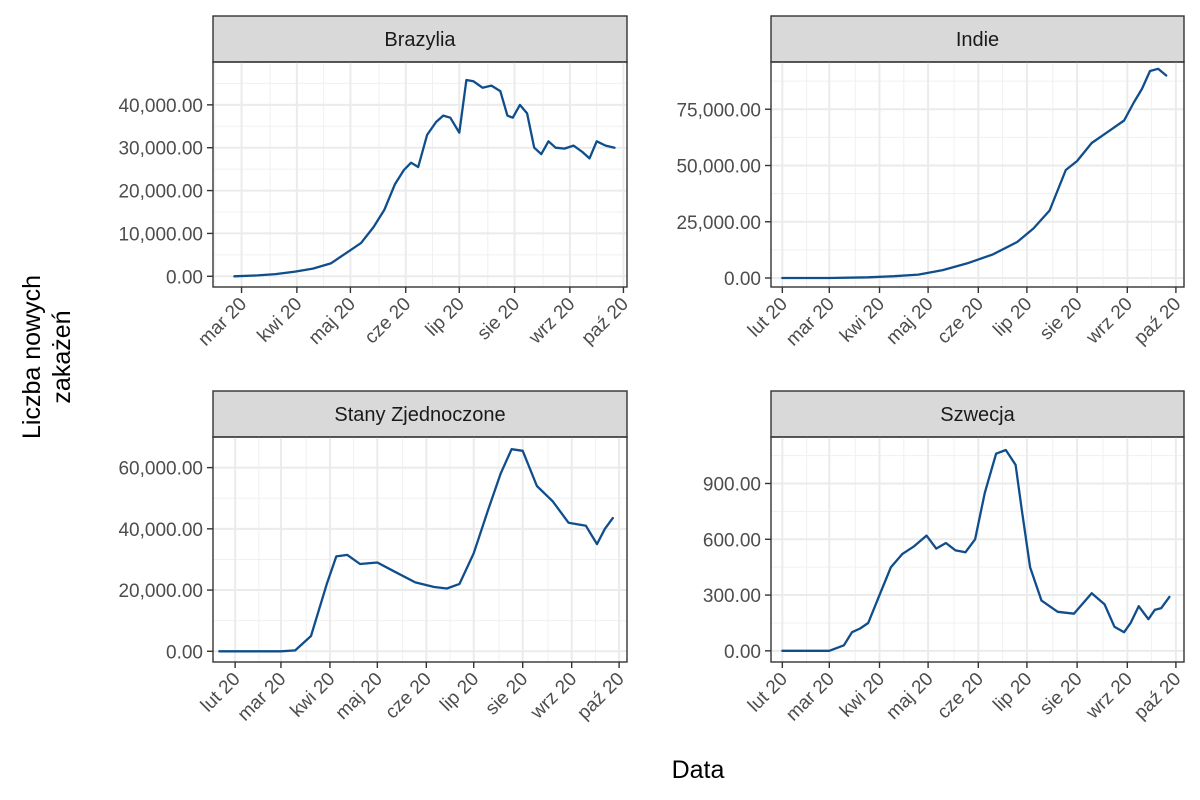 The height and width of the screenshot is (800, 1200). Describe the element at coordinates (732, 596) in the screenshot. I see `y-tick-label: 300.00` at that location.